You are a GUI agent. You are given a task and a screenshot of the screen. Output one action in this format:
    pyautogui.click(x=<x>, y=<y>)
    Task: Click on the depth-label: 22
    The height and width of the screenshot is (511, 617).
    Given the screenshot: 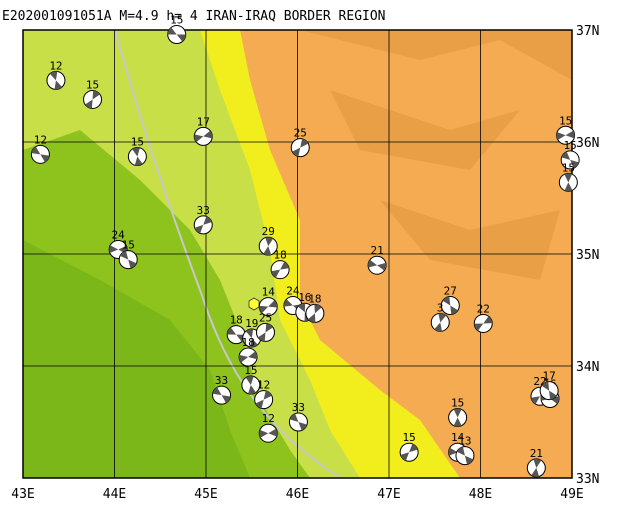 What is the action you would take?
    pyautogui.click(x=483, y=308)
    